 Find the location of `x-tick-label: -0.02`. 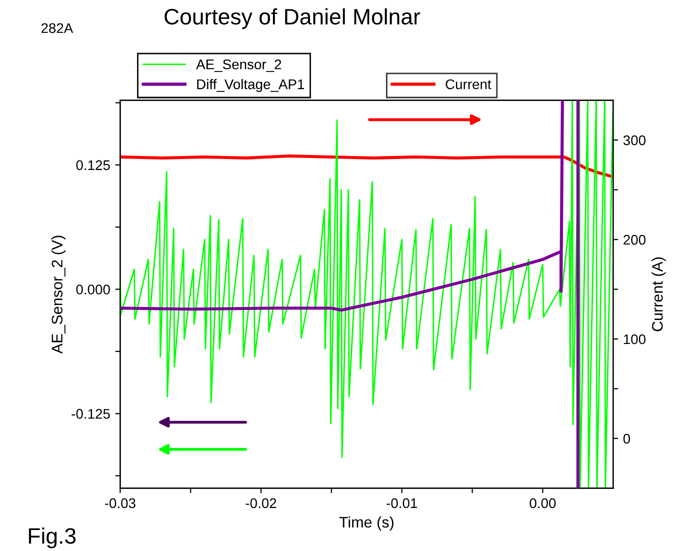

x-tick-label: -0.02 is located at coordinates (261, 503).